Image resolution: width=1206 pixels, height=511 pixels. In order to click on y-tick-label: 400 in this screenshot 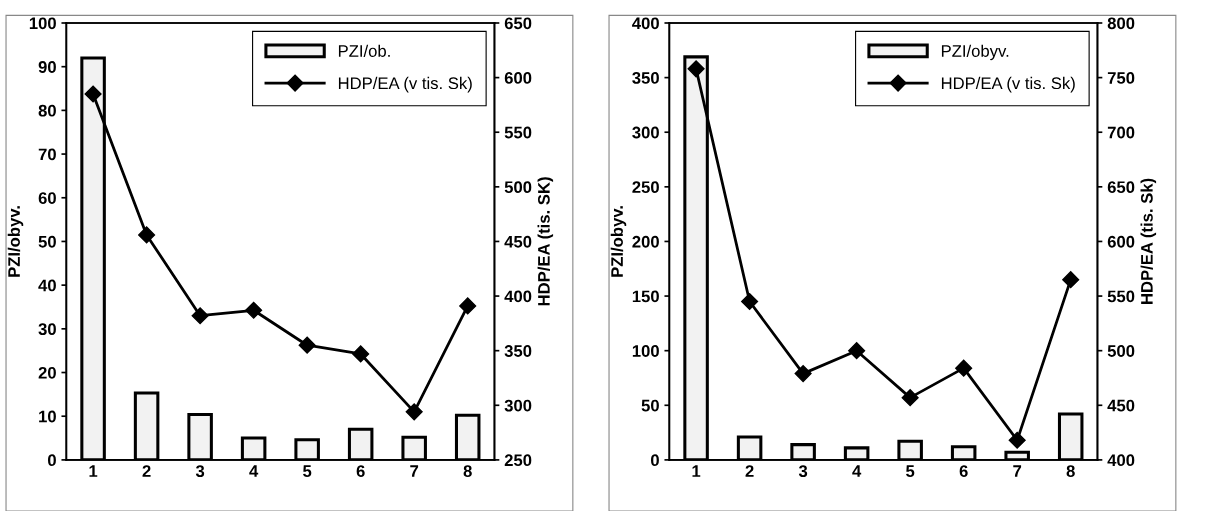, I will do `click(645, 23)`.